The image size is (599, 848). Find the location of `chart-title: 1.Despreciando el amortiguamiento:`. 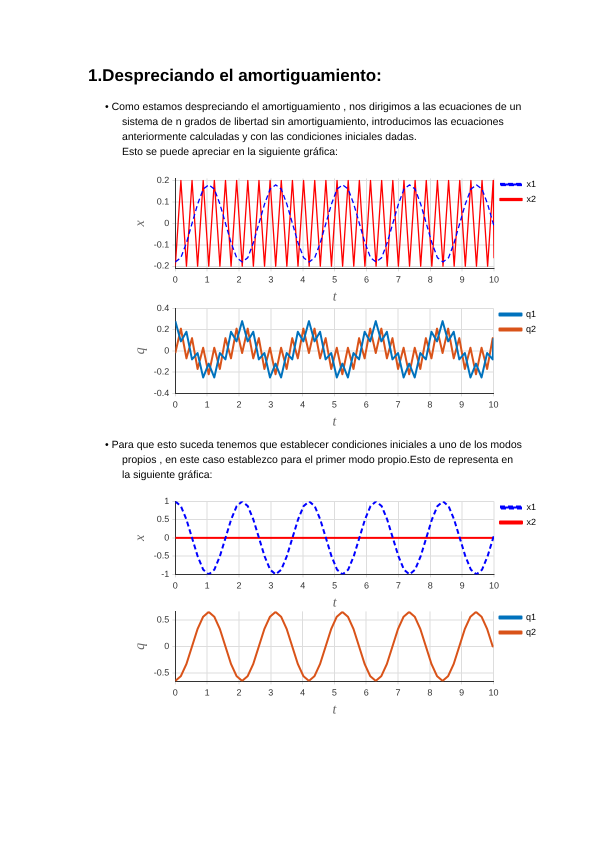

chart-title: 1.Despreciando el amortiguamiento: is located at coordinates (235, 76).